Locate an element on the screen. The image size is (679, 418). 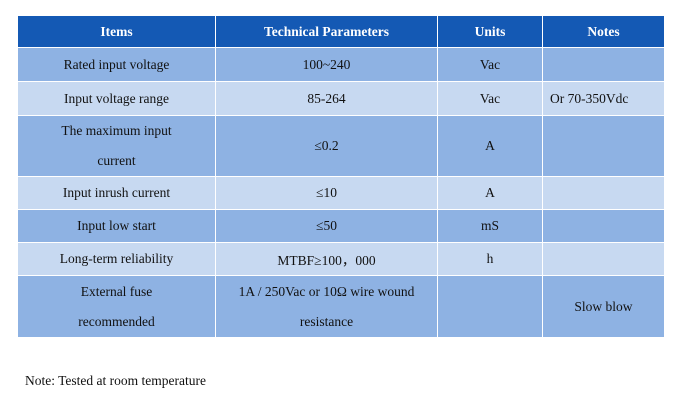
item-cell: External fuse recommended is located at coordinates (116, 306).